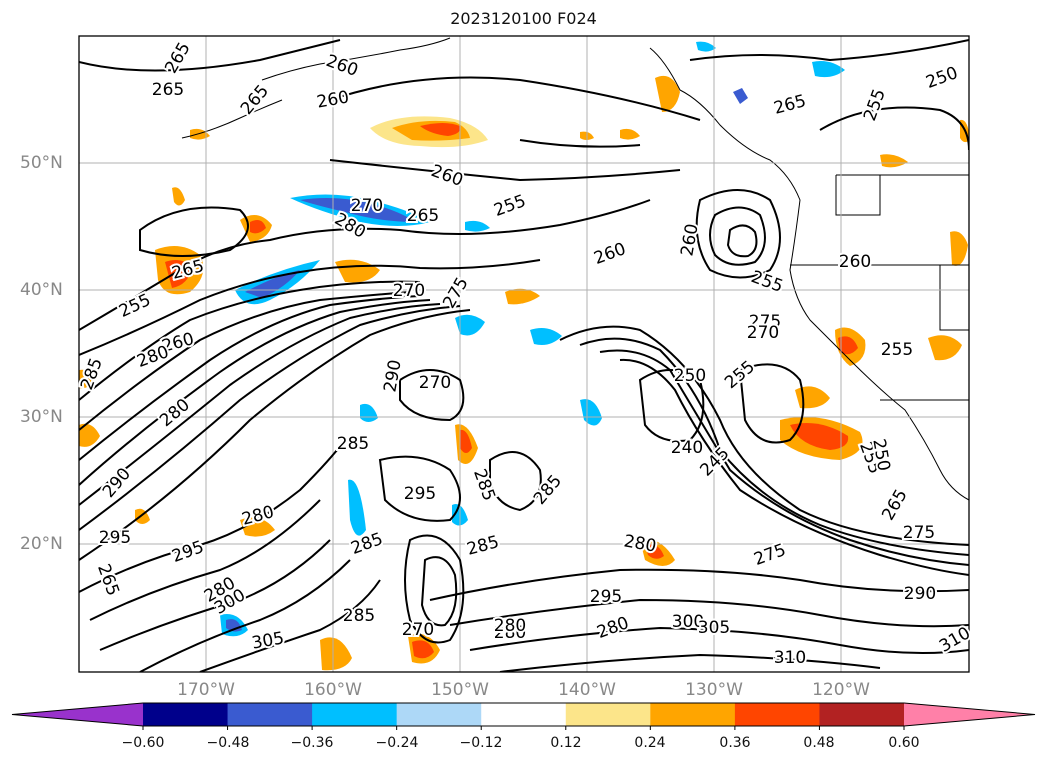 This screenshot has height=765, width=1047. Describe the element at coordinates (688, 622) in the screenshot. I see `contour-label: 300` at that location.